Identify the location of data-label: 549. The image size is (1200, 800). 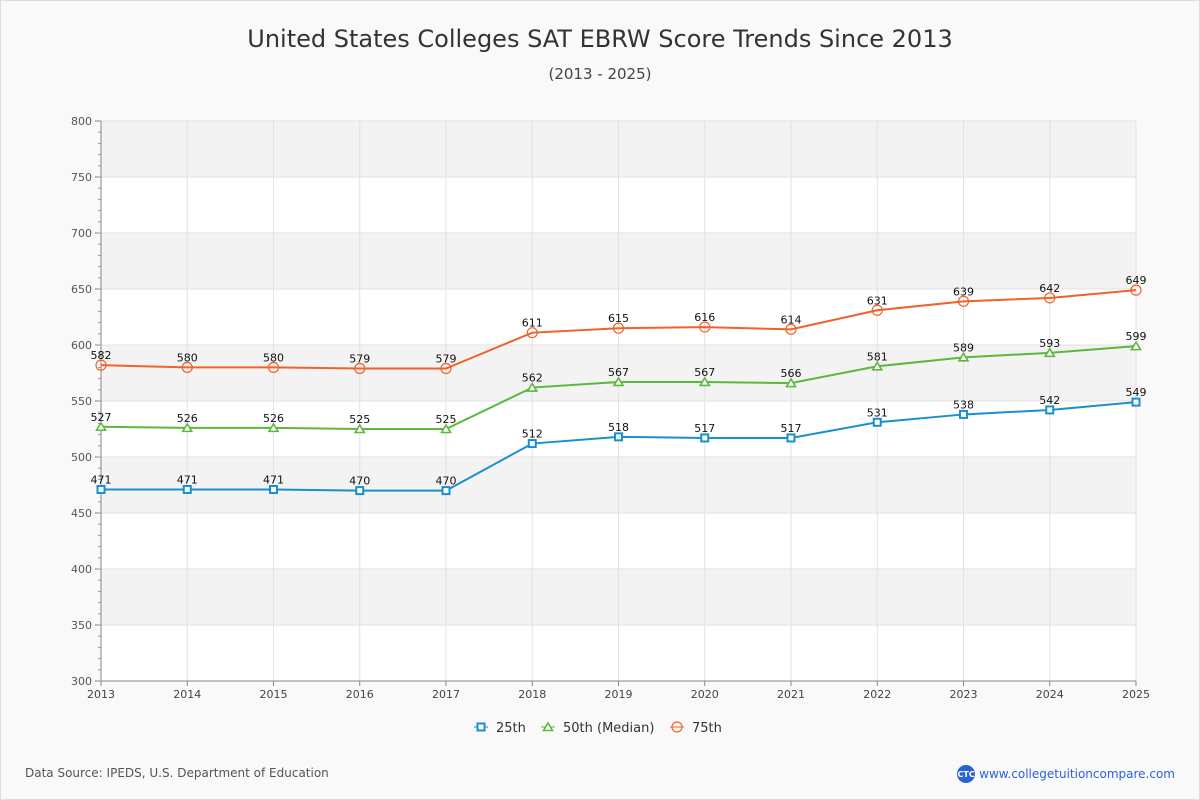
(1136, 392).